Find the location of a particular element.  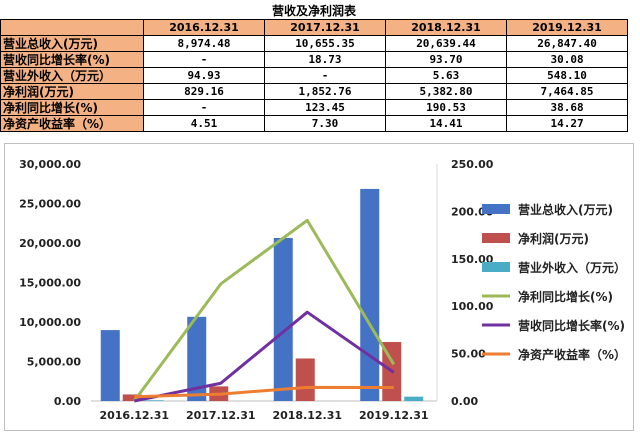

table-cell: 7.30 is located at coordinates (325, 123).